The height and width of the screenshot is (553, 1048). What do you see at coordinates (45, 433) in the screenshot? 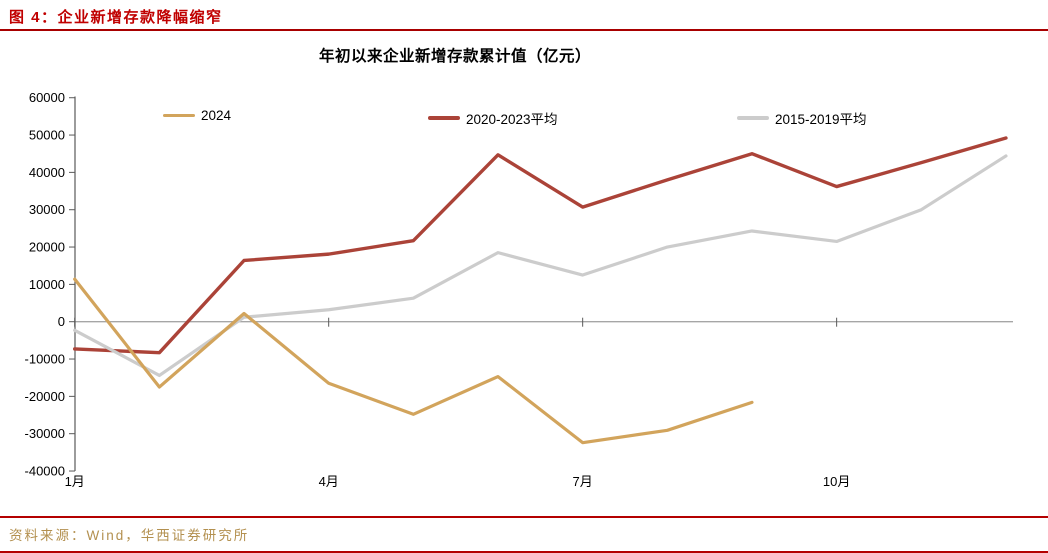
I see `svg-text: -30000` at bounding box center [45, 433].